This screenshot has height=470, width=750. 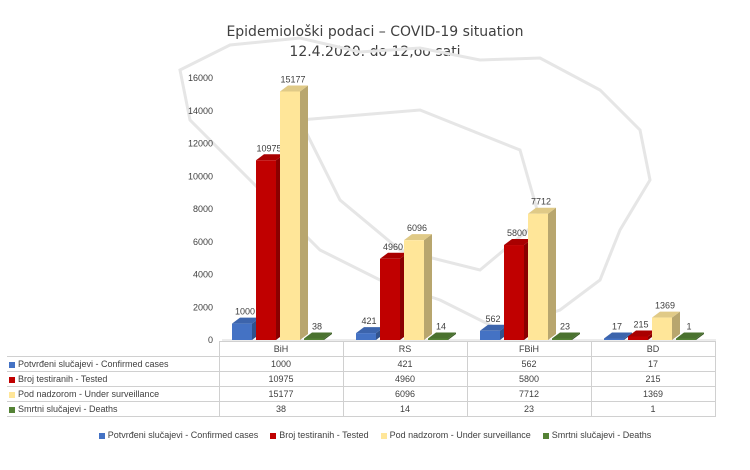 I want to click on category-label: RS, so click(x=405, y=349).